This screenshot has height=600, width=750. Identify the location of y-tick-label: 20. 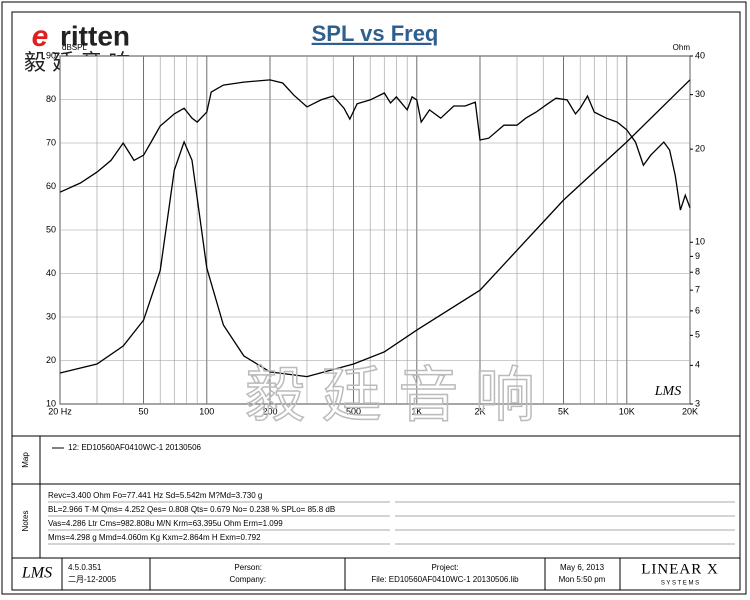
(51, 360).